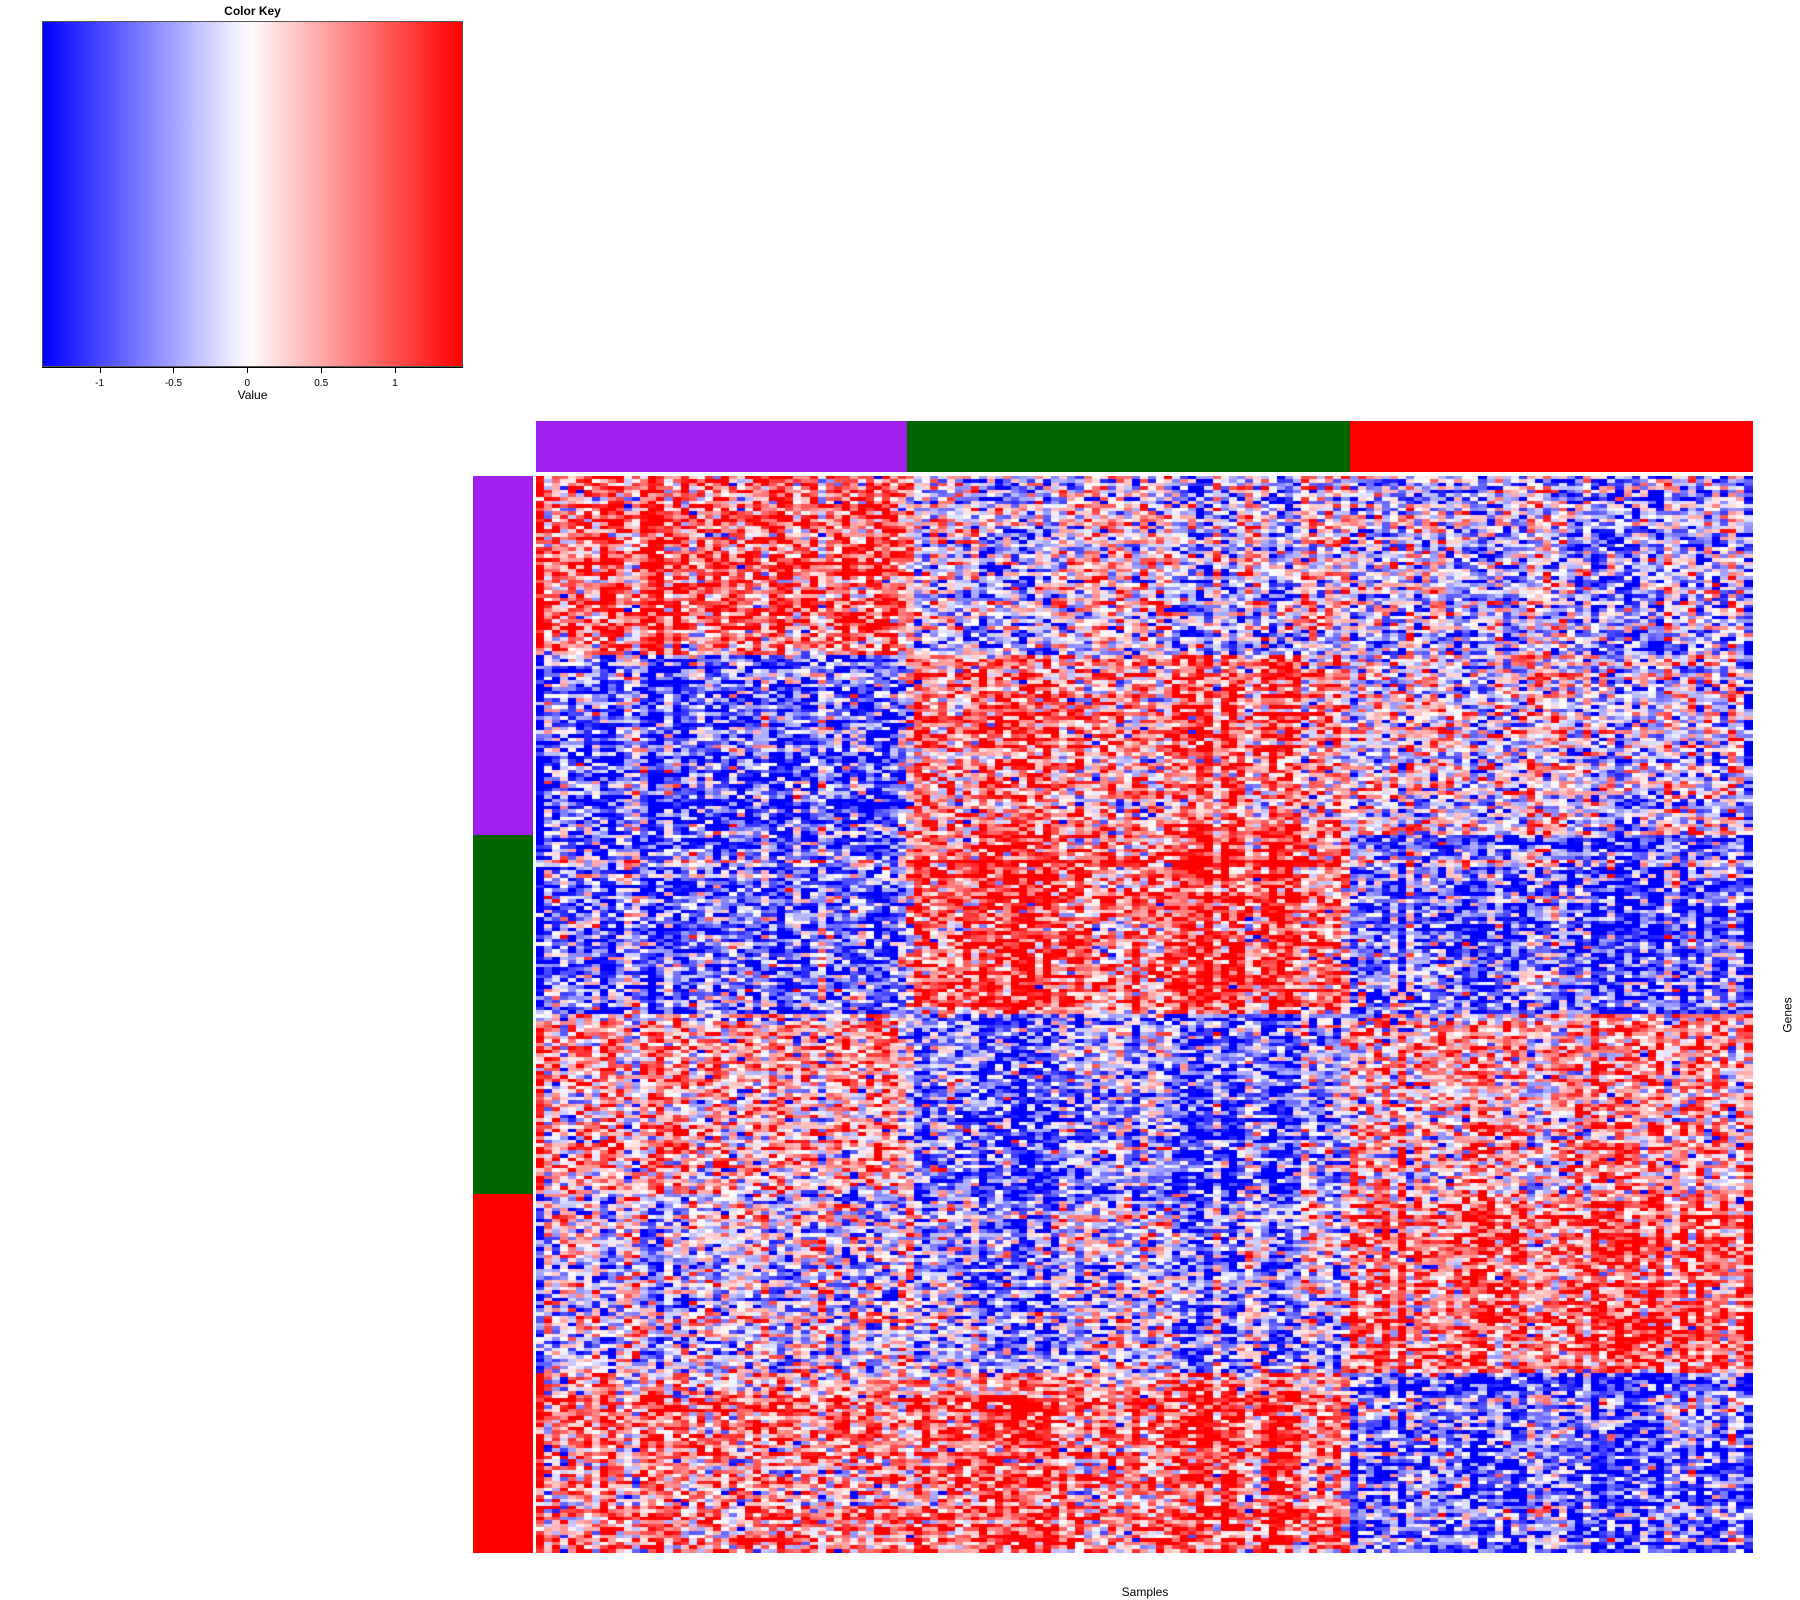  Describe the element at coordinates (1145, 1592) in the screenshot. I see `x-axis-label: Samples` at that location.